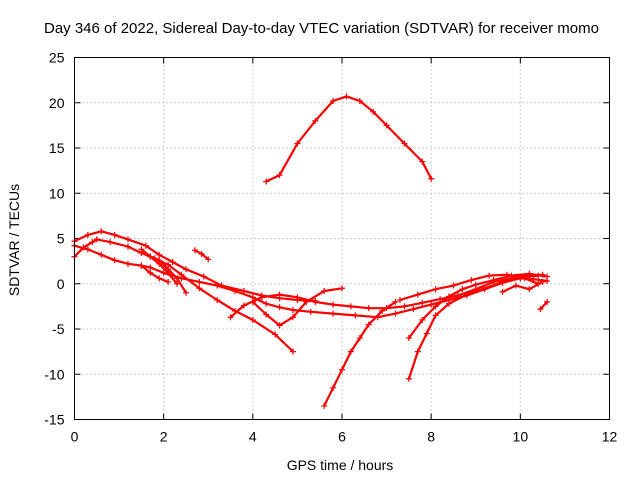 The height and width of the screenshot is (480, 640). I want to click on y-tick-label: 5, so click(61, 239).